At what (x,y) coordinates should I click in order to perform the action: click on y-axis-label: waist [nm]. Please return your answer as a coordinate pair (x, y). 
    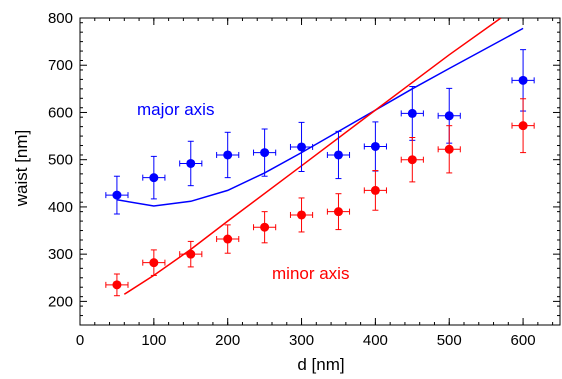
    Looking at the image, I should click on (21, 169).